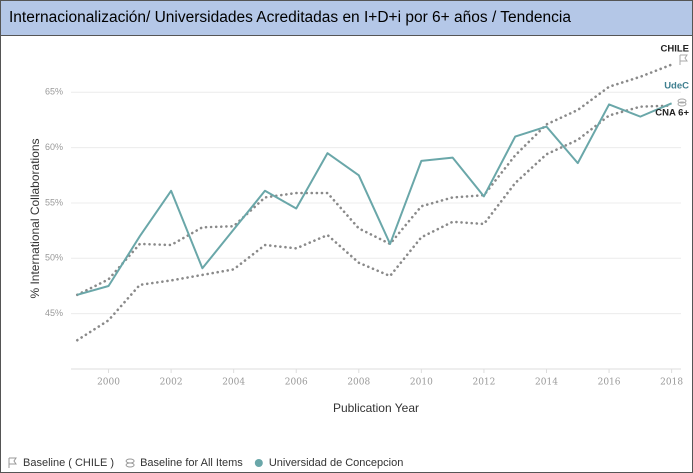 The image size is (693, 473). I want to click on legend-label: Baseline ( CHILE ), so click(68, 463).